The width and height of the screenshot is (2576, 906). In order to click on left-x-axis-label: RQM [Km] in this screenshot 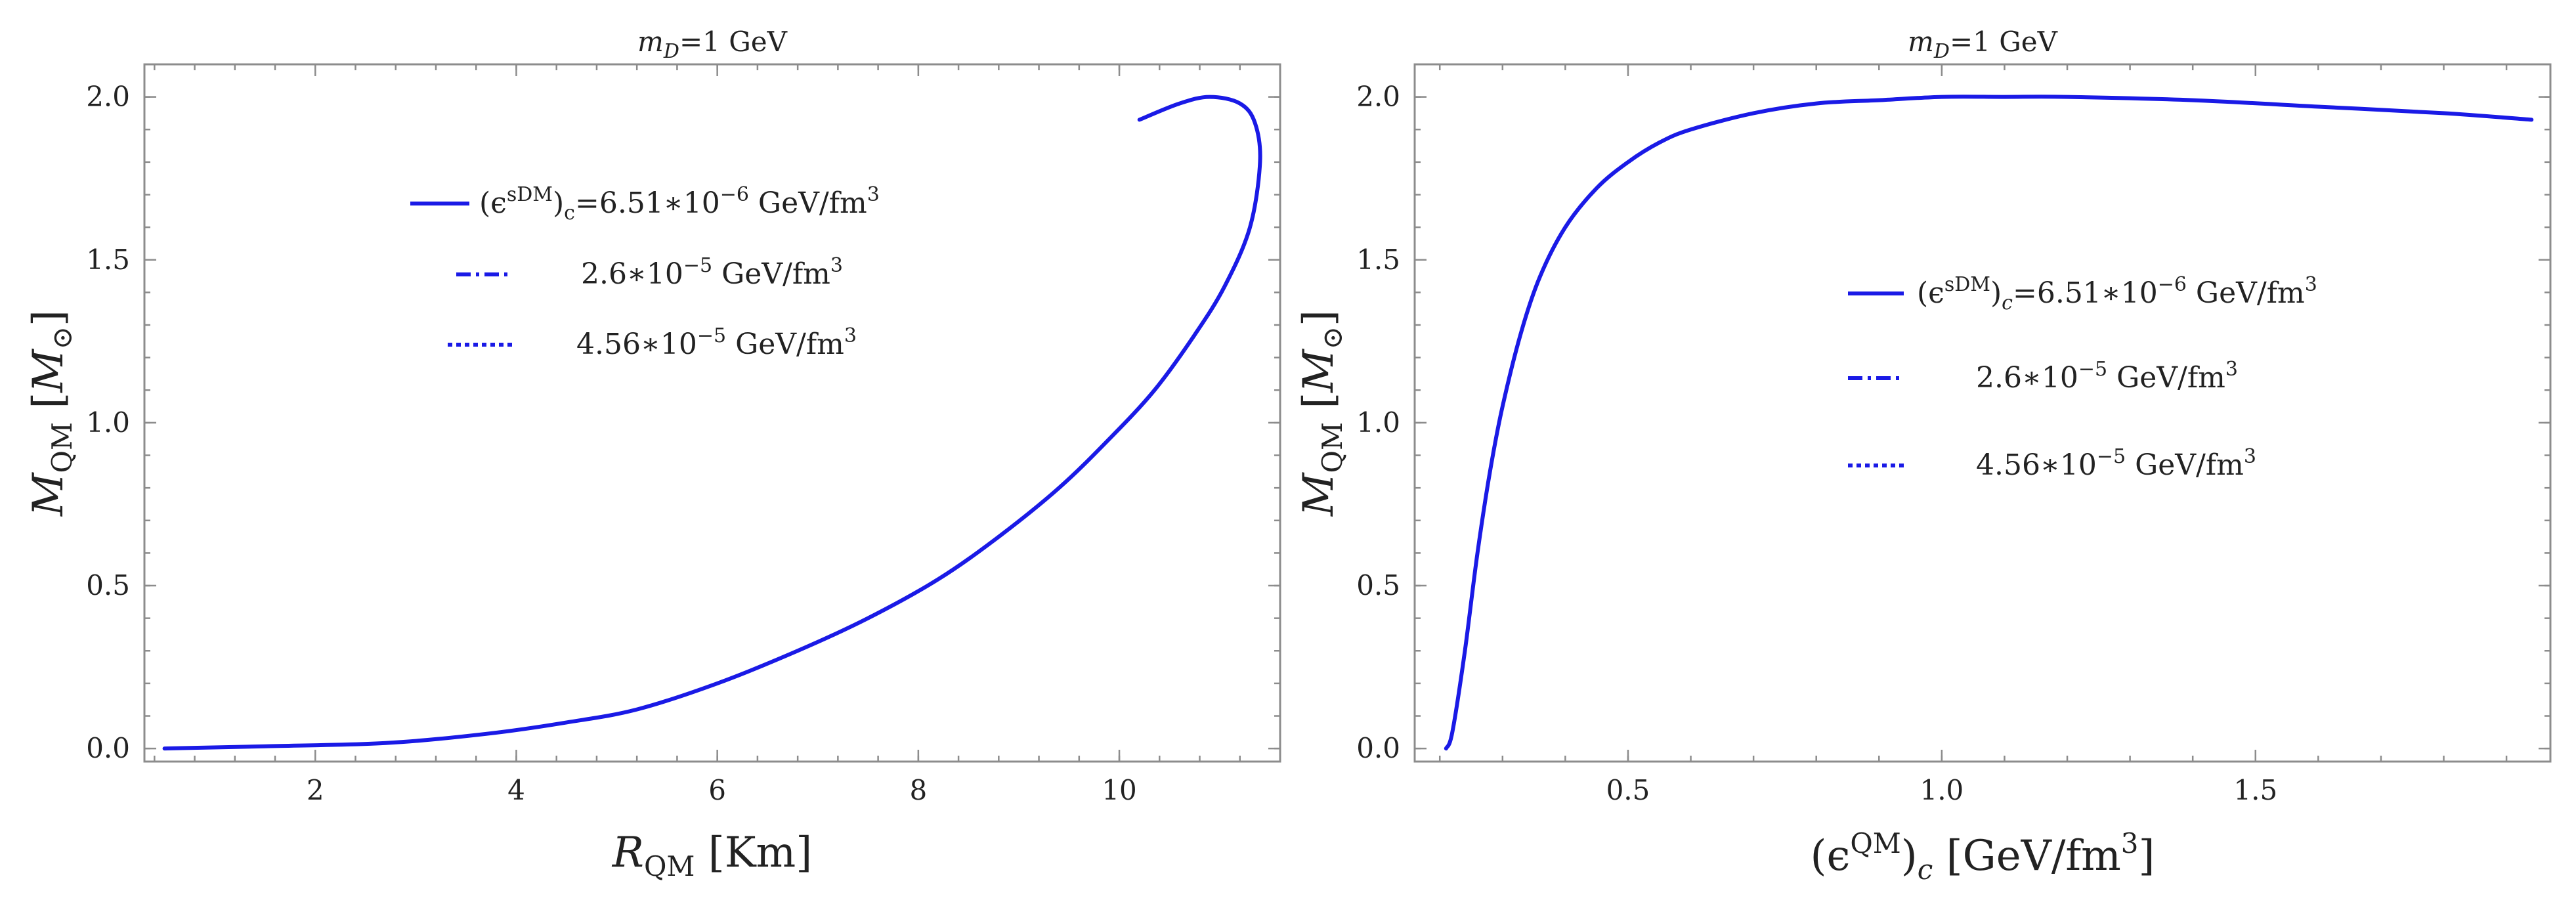, I will do `click(712, 855)`.